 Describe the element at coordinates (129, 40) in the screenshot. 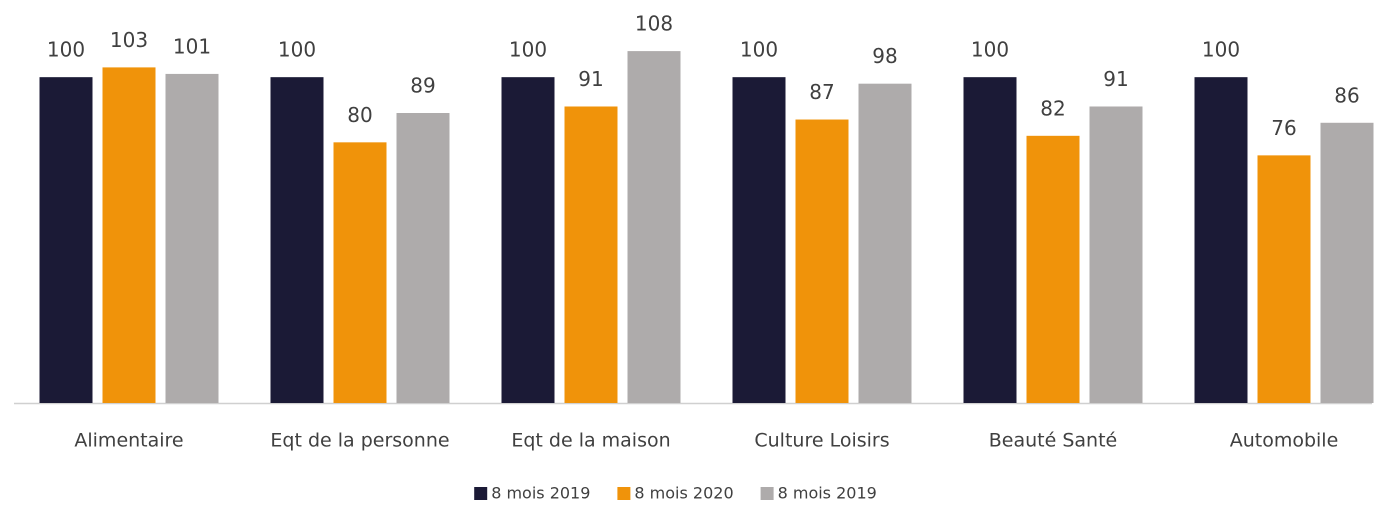

I see `data-label: 103` at that location.